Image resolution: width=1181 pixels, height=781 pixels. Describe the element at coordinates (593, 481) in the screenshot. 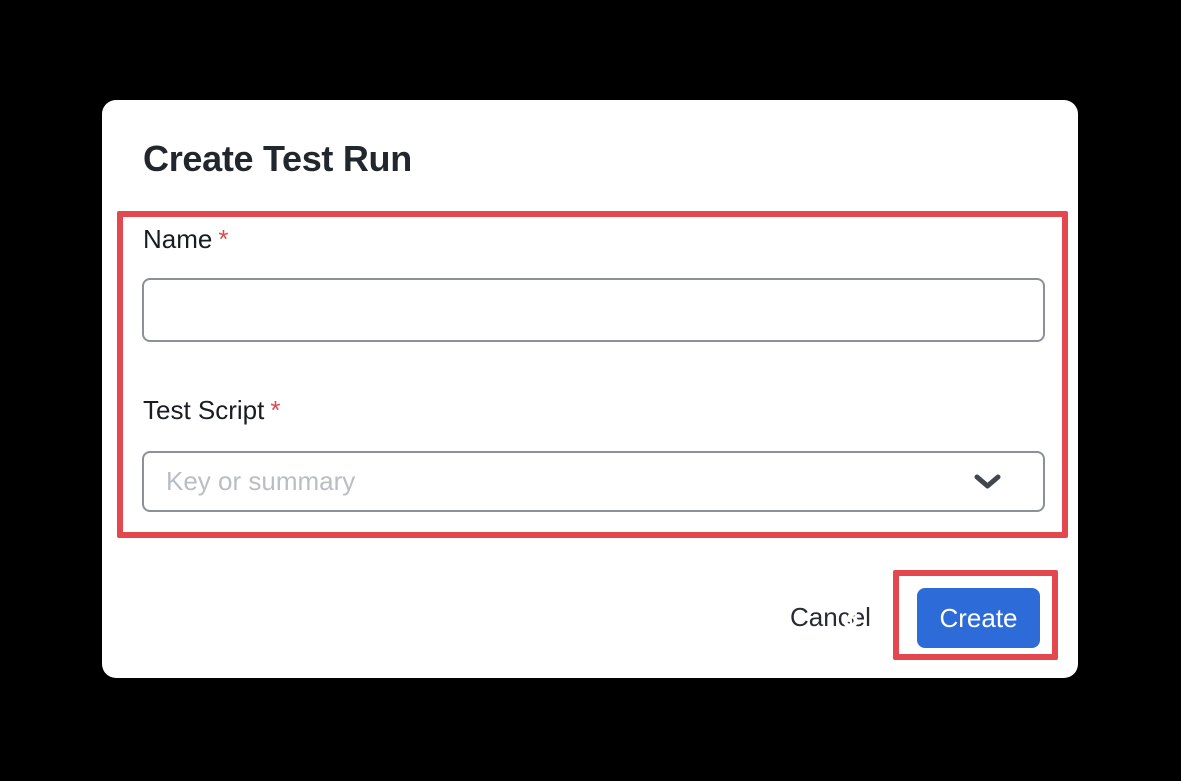

I see `test-script-select: Key or summary` at that location.